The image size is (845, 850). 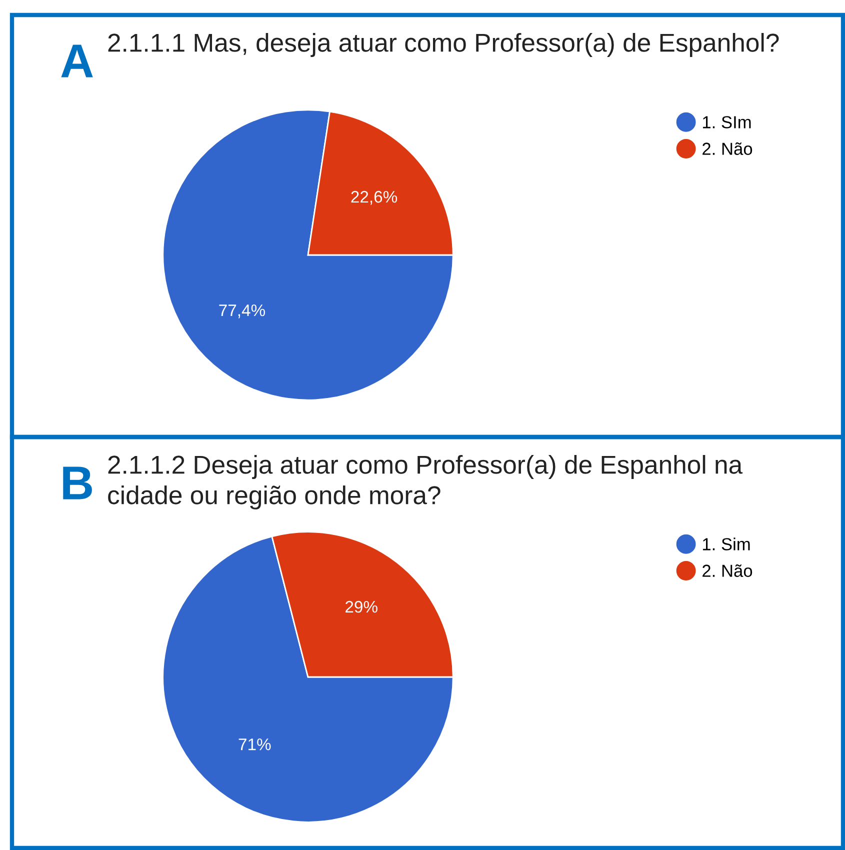 What do you see at coordinates (242, 311) in the screenshot?
I see `data-label: 77,4%` at bounding box center [242, 311].